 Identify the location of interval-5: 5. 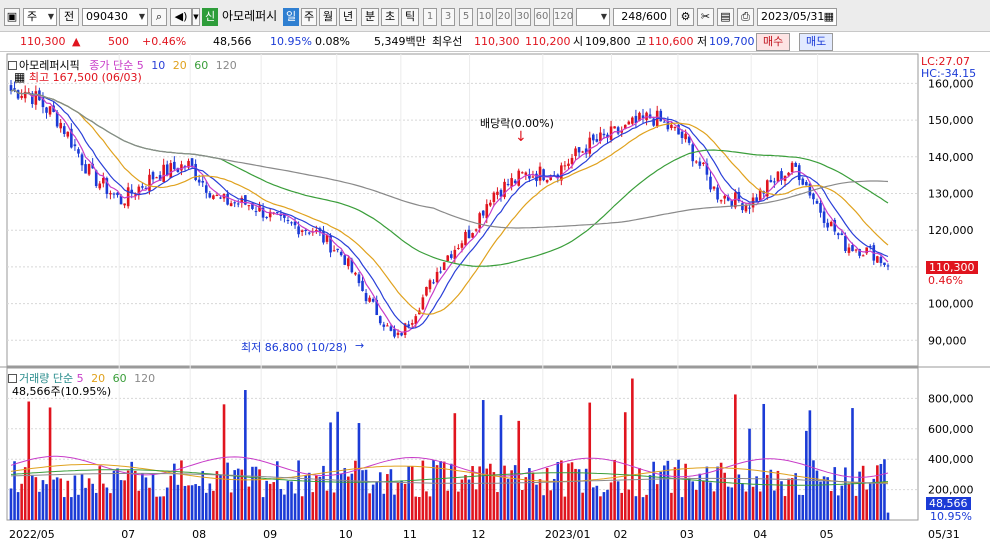
(466, 17).